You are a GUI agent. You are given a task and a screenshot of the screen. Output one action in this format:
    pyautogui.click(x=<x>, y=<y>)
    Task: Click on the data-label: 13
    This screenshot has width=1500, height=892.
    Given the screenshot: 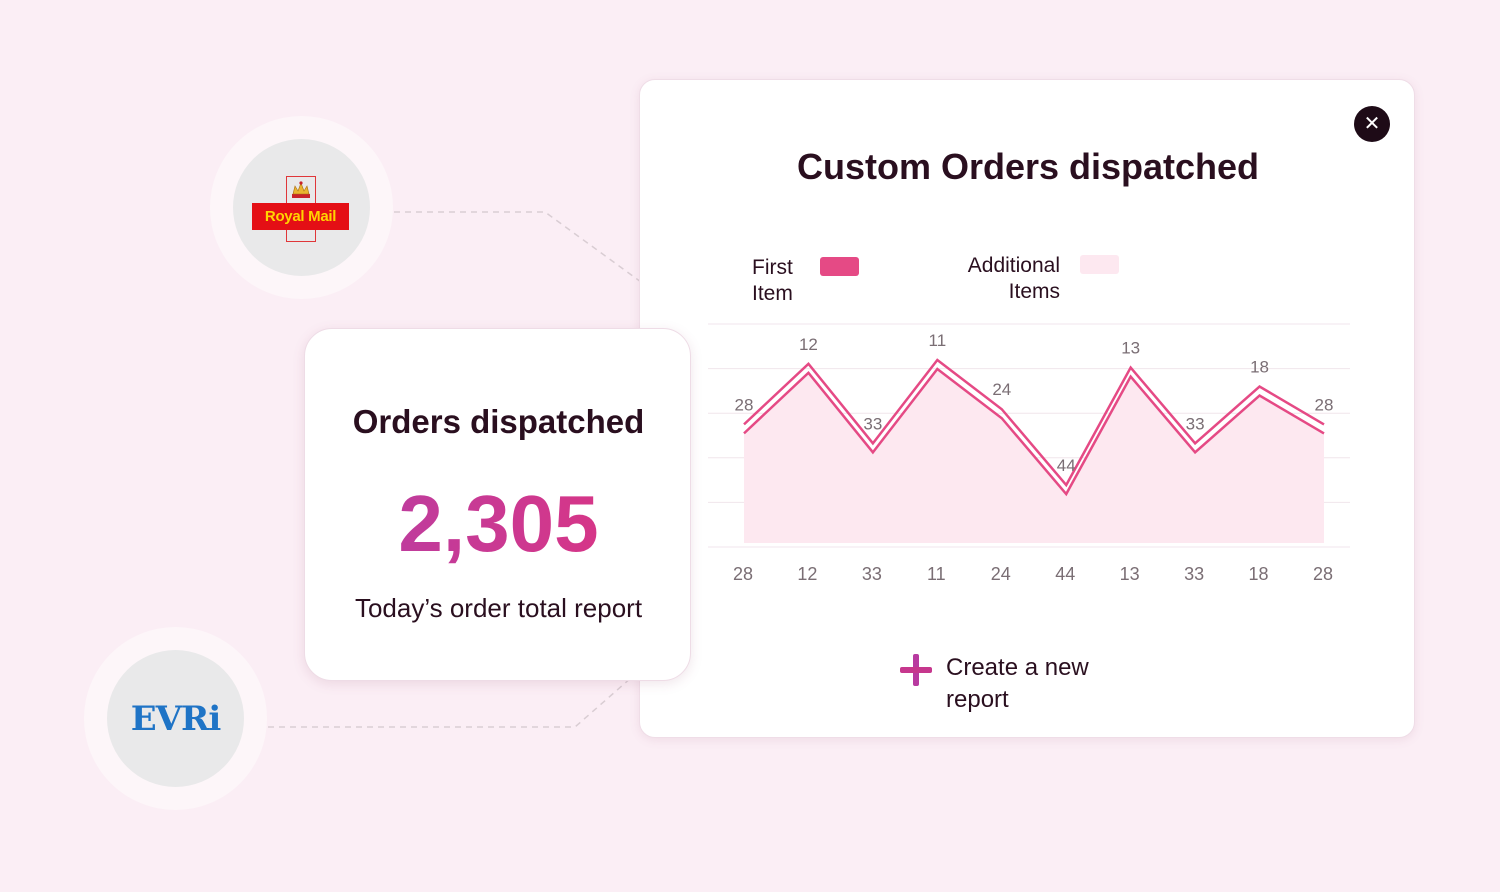 What is the action you would take?
    pyautogui.click(x=1130, y=348)
    